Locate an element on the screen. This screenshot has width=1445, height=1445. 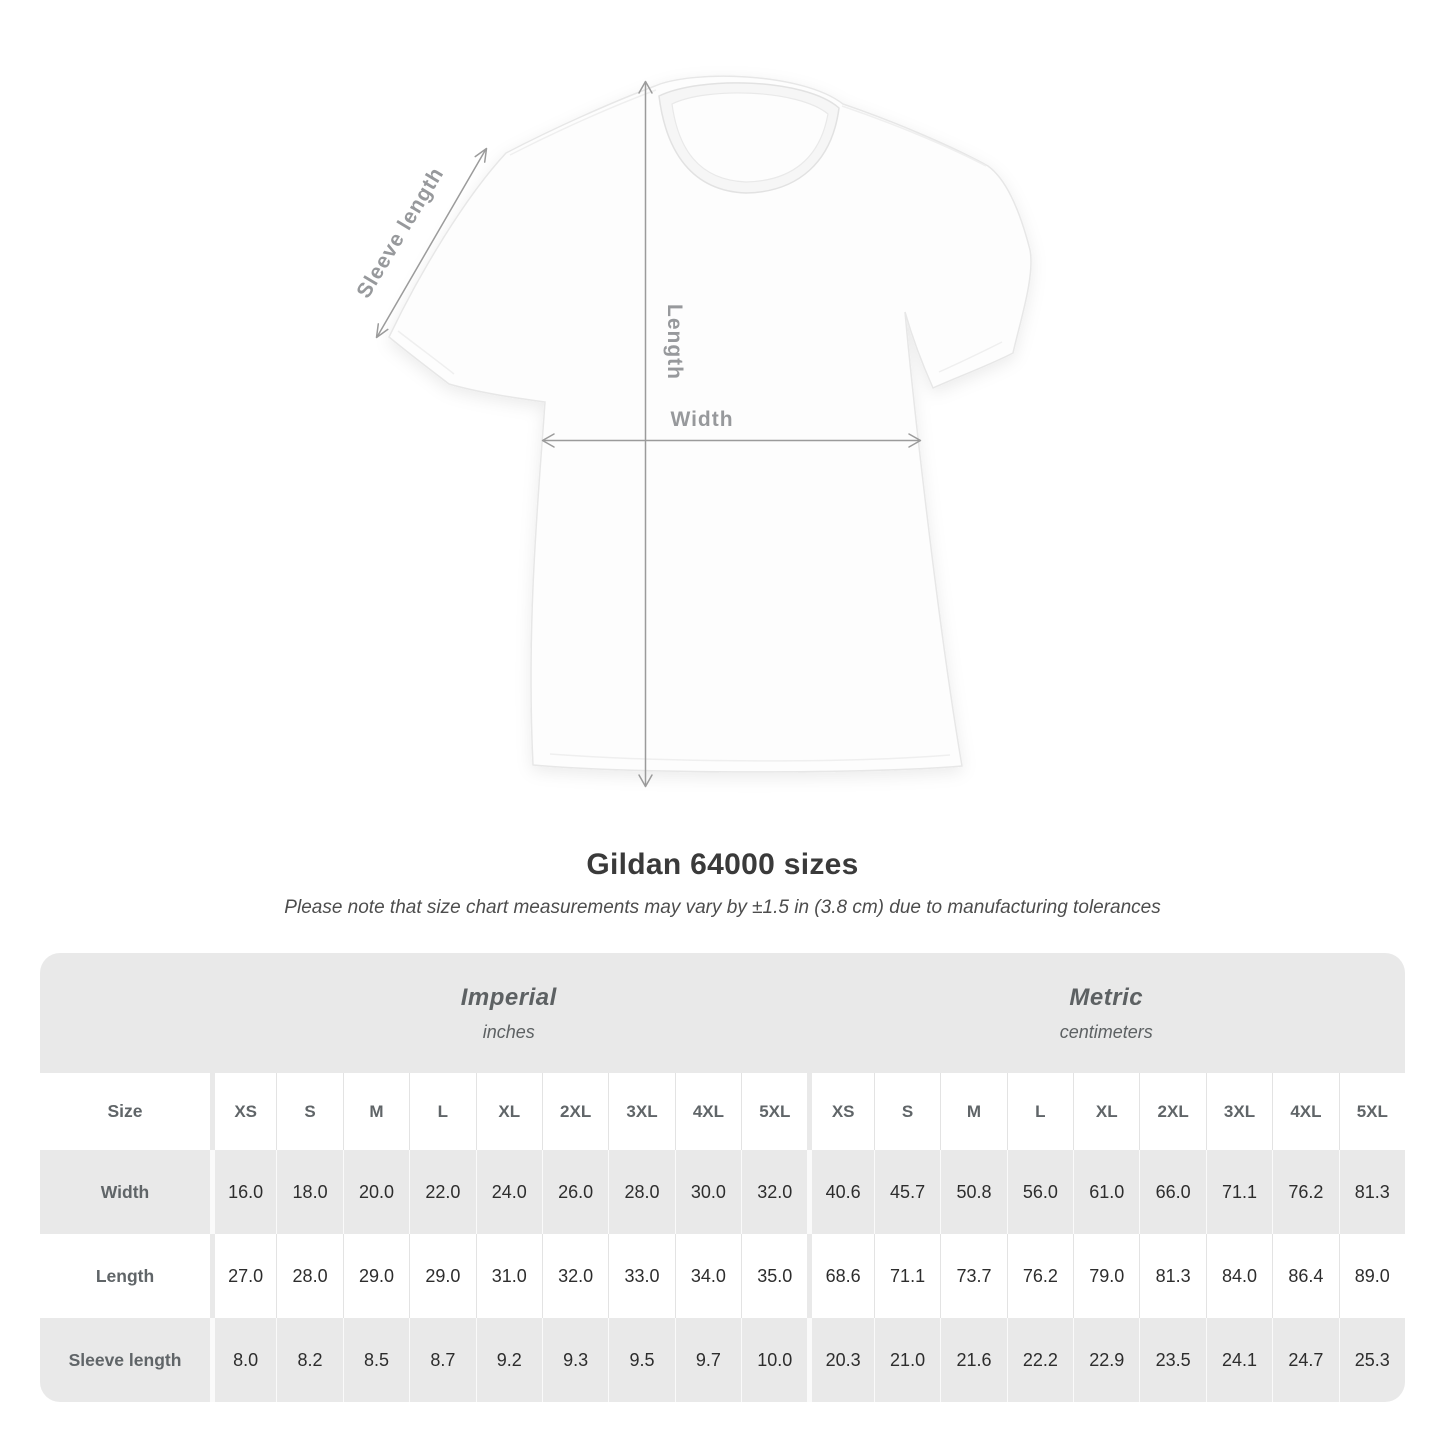
table-cell: 84.0 is located at coordinates (1238, 1276).